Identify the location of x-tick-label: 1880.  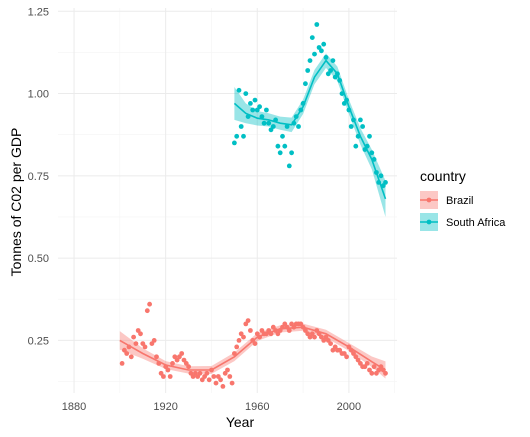
(74, 407).